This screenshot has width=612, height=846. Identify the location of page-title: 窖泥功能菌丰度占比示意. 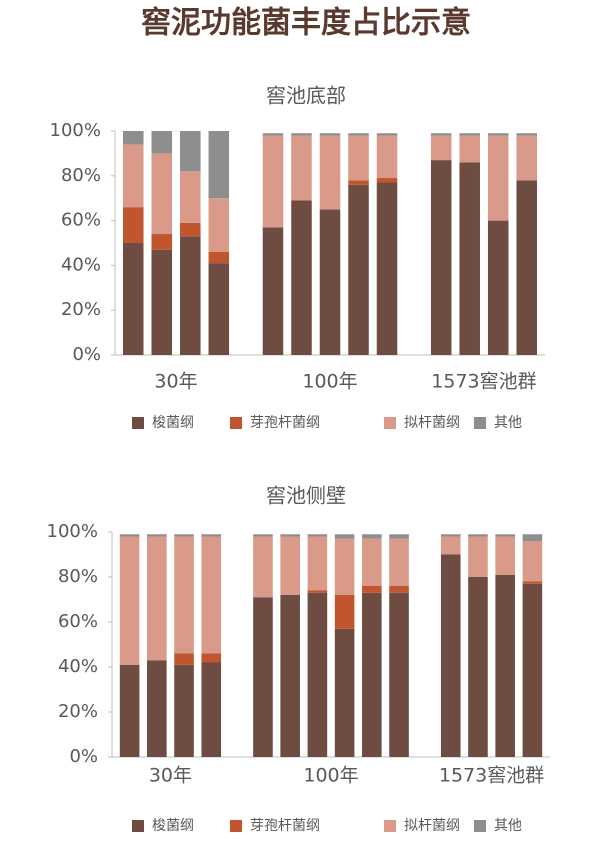
(306, 23).